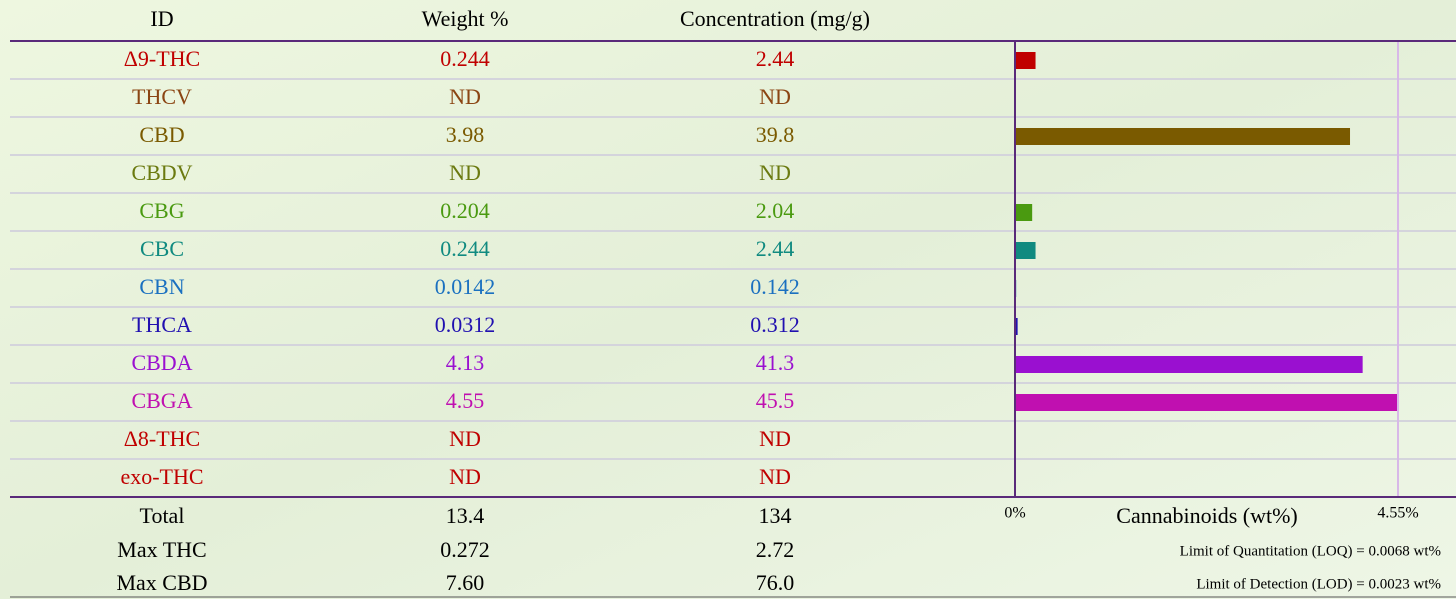 The width and height of the screenshot is (1456, 599). Describe the element at coordinates (465, 18) in the screenshot. I see `column-header: Weight %` at that location.